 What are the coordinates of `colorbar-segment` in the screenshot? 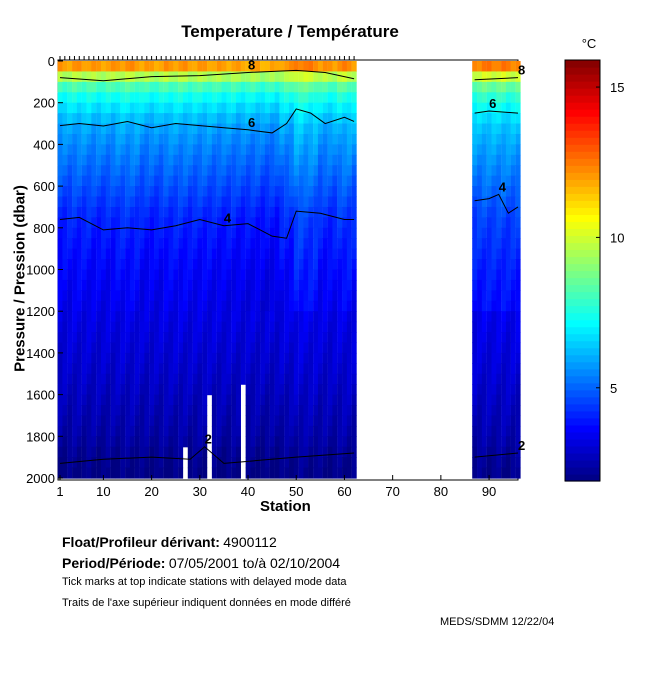 It's located at (582, 134).